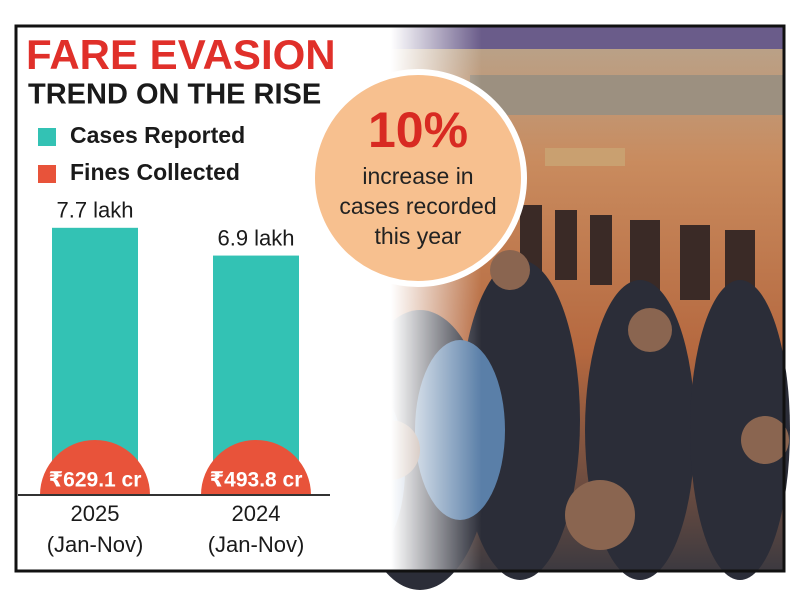 This screenshot has width=800, height=599. I want to click on callout-text: this year, so click(418, 236).